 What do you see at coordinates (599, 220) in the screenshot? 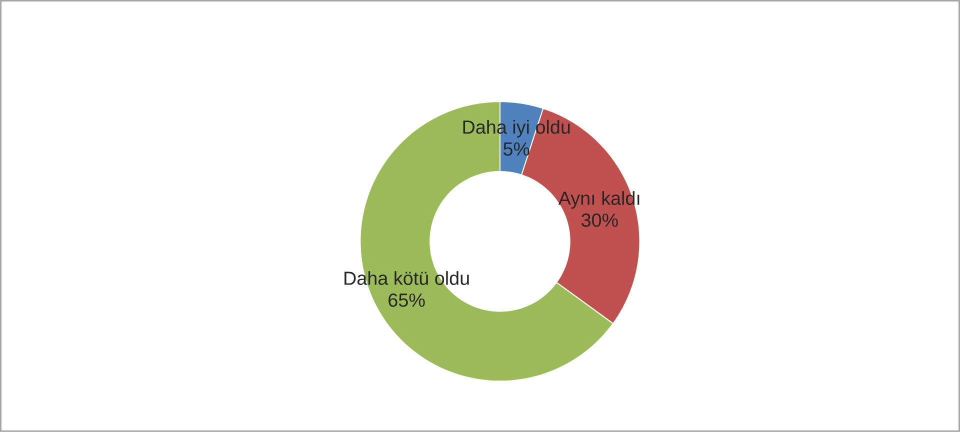
I see `data-label: 30%` at bounding box center [599, 220].